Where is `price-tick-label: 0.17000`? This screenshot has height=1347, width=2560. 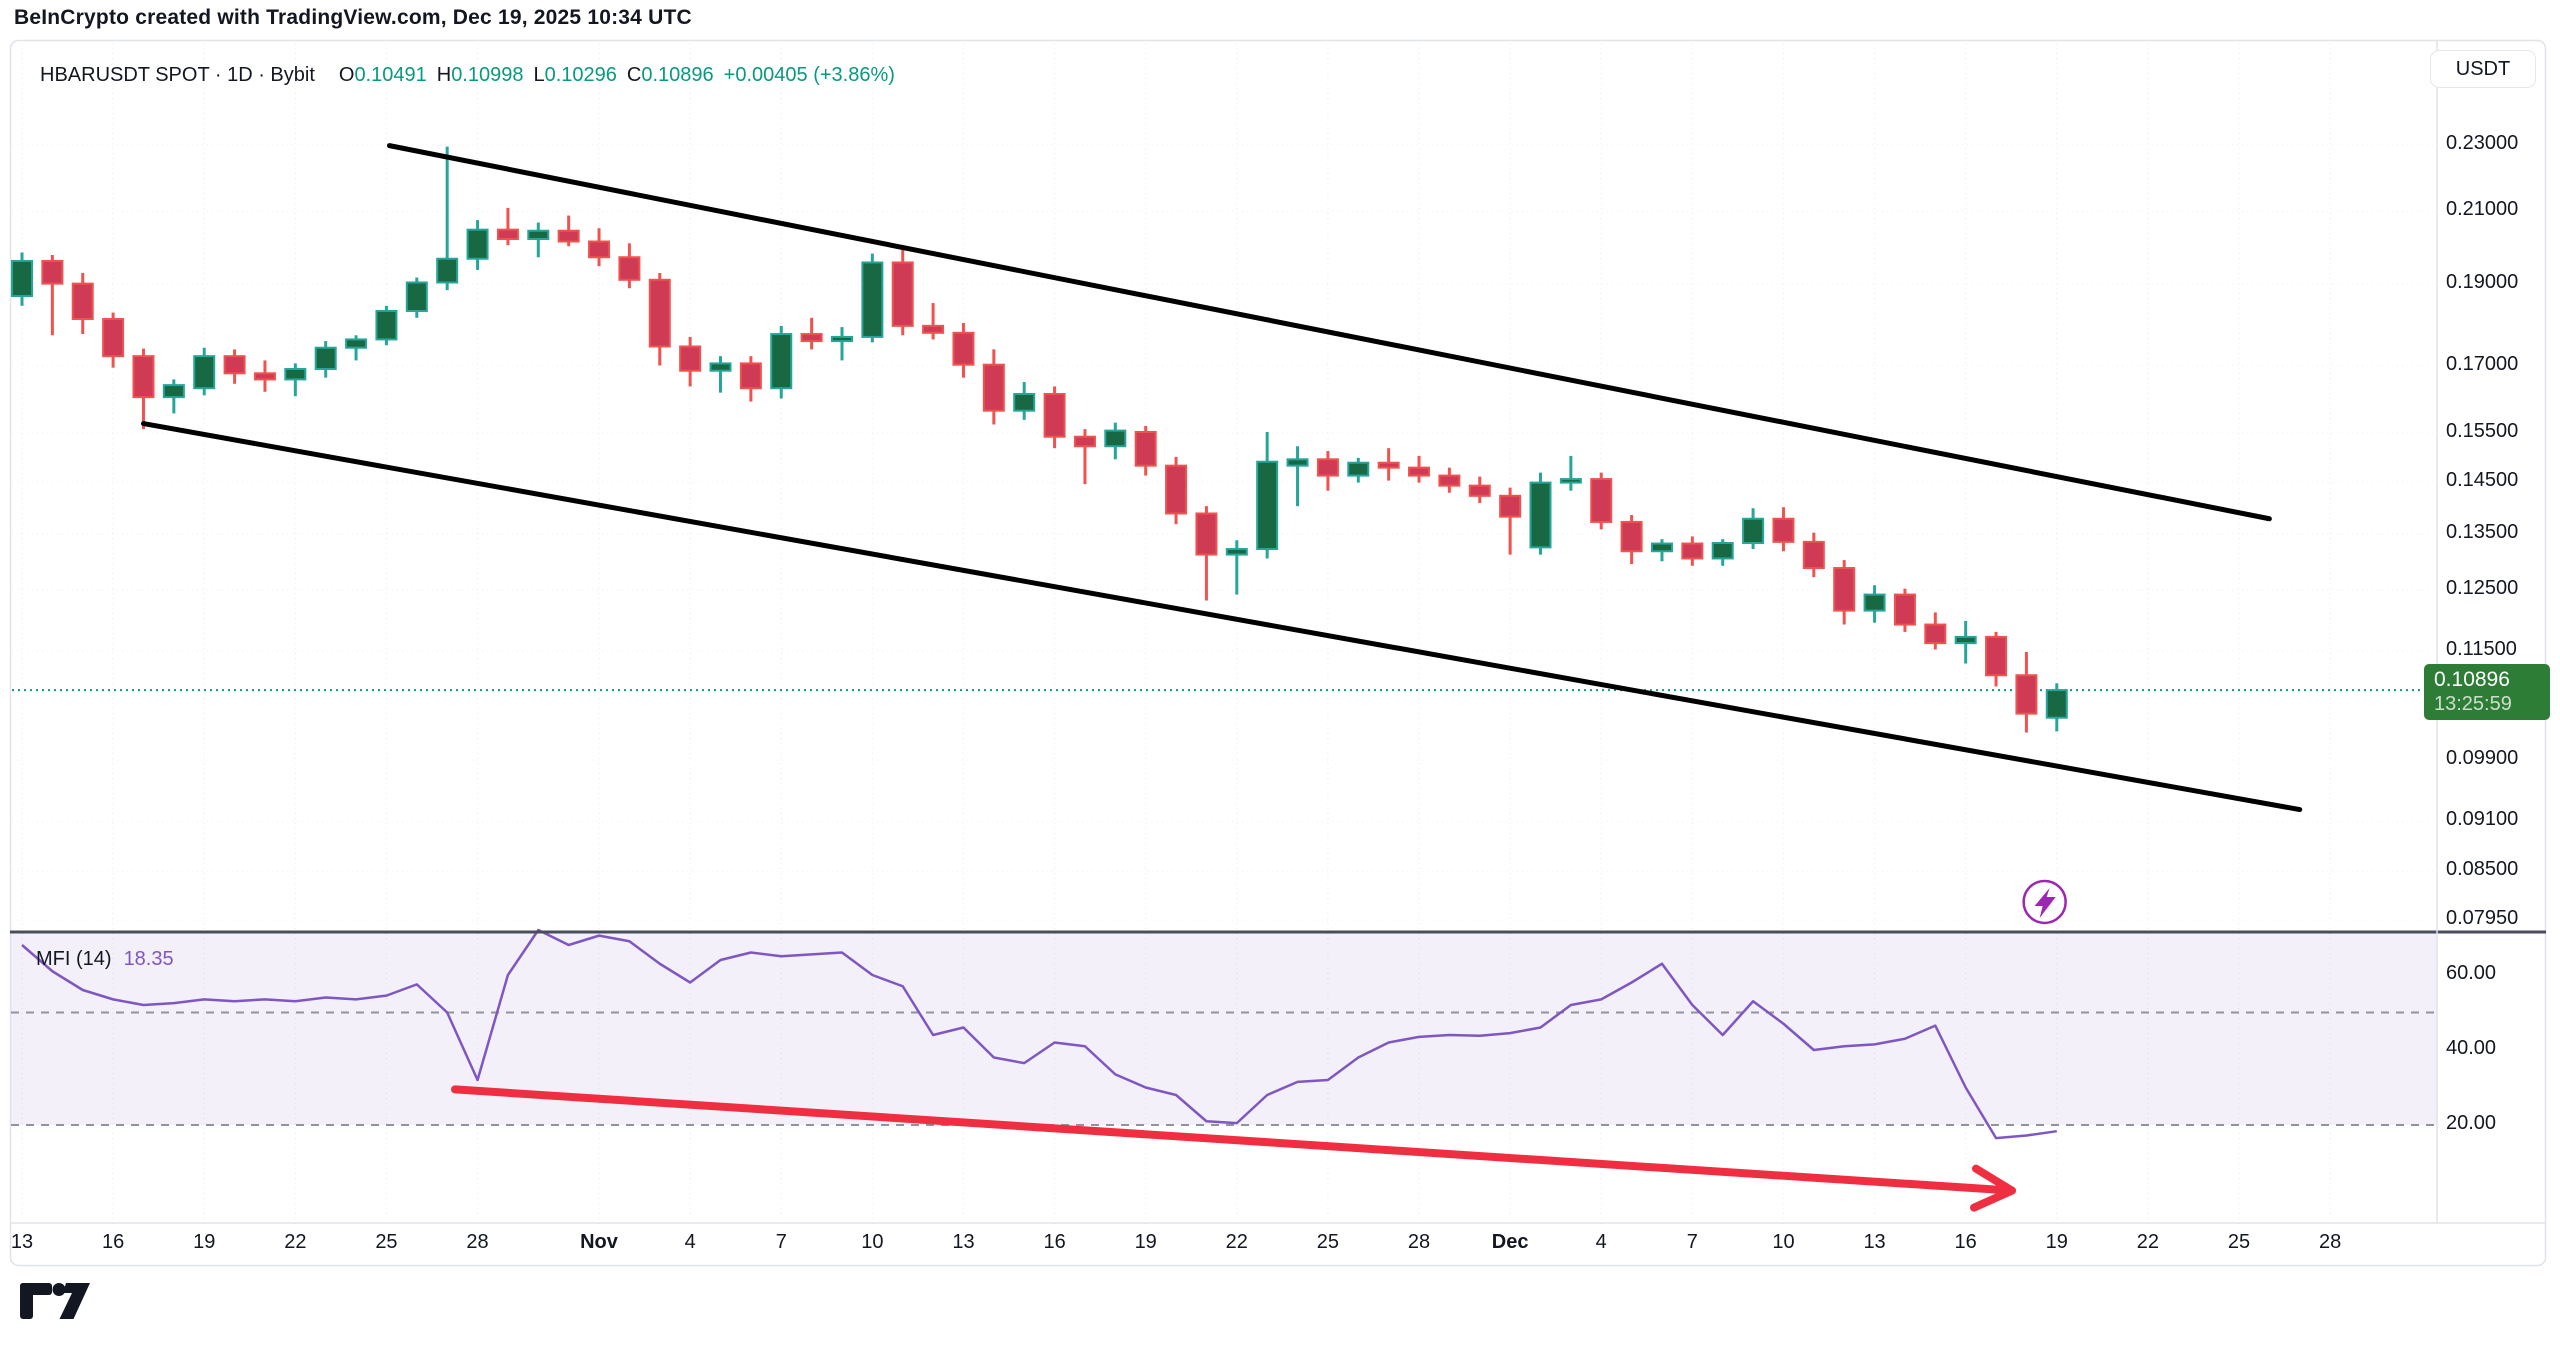
price-tick-label: 0.17000 is located at coordinates (2482, 363).